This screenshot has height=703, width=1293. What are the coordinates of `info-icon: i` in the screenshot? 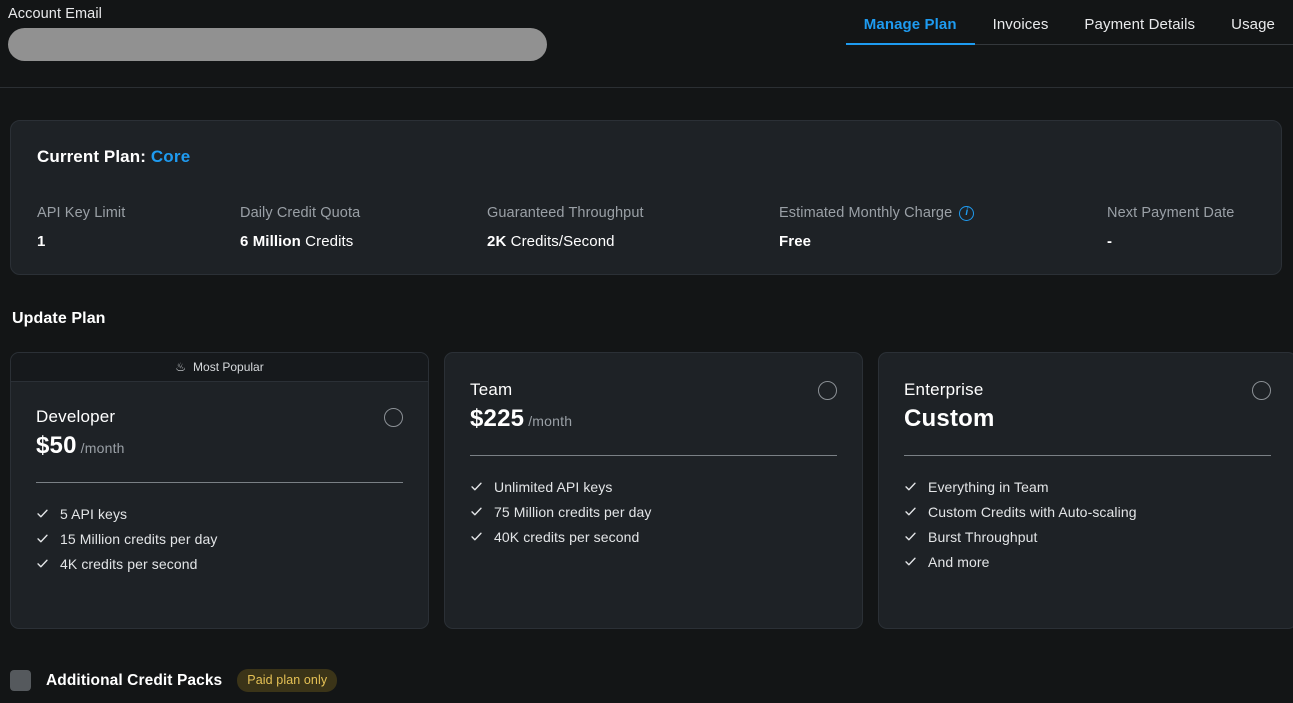 It's located at (967, 213).